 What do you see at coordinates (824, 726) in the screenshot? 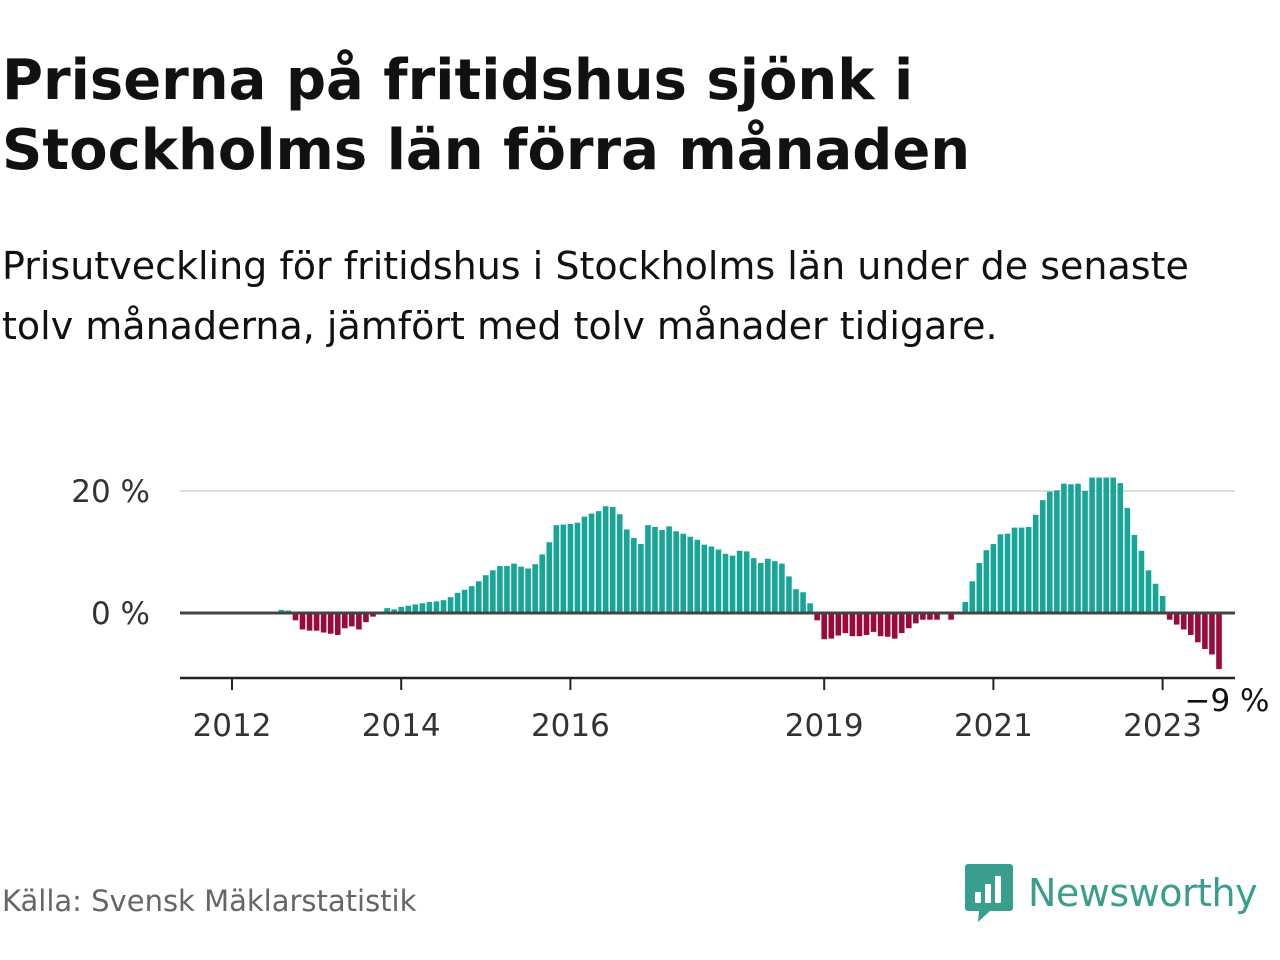
I see `x-tick-label: 2019` at bounding box center [824, 726].